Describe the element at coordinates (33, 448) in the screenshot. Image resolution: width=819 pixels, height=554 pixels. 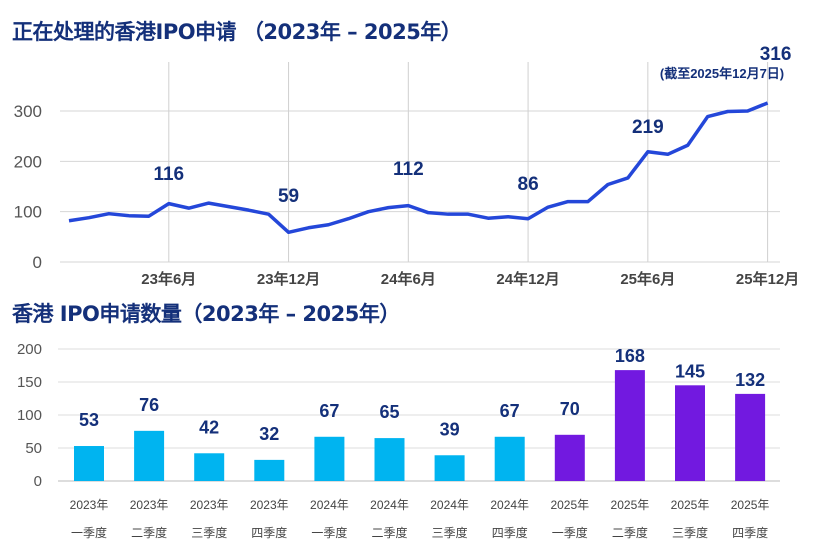
I see `y-tick-label: 50` at that location.